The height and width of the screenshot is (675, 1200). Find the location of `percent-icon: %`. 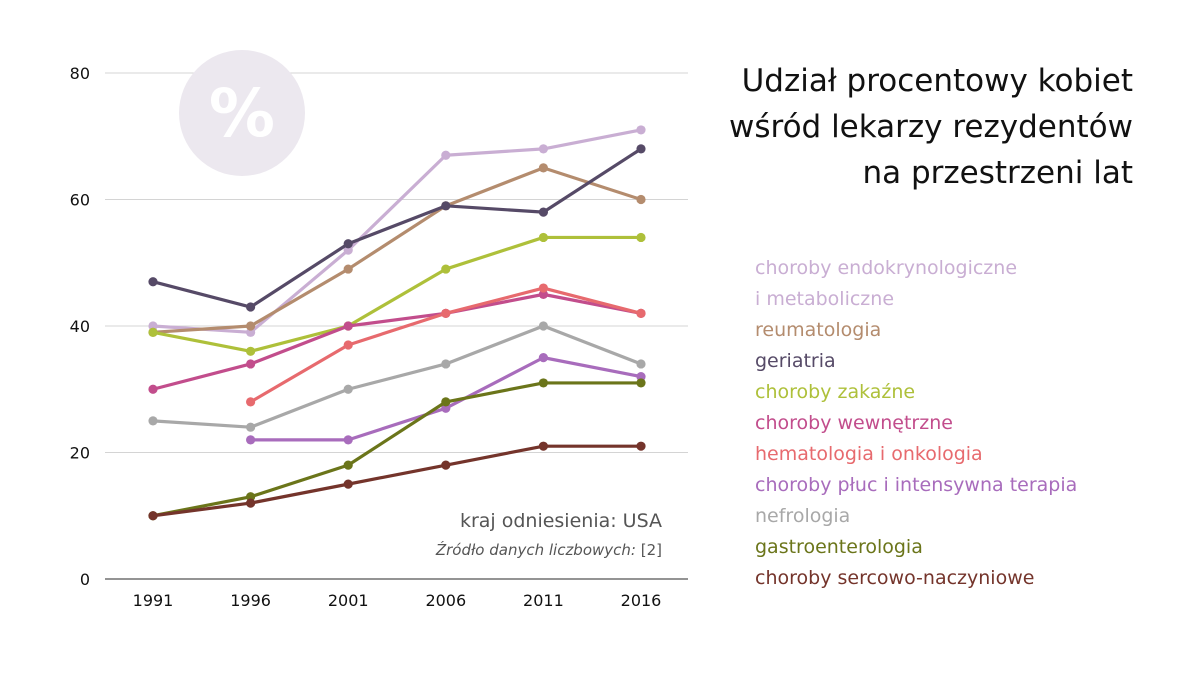

percent-icon: % is located at coordinates (242, 113).